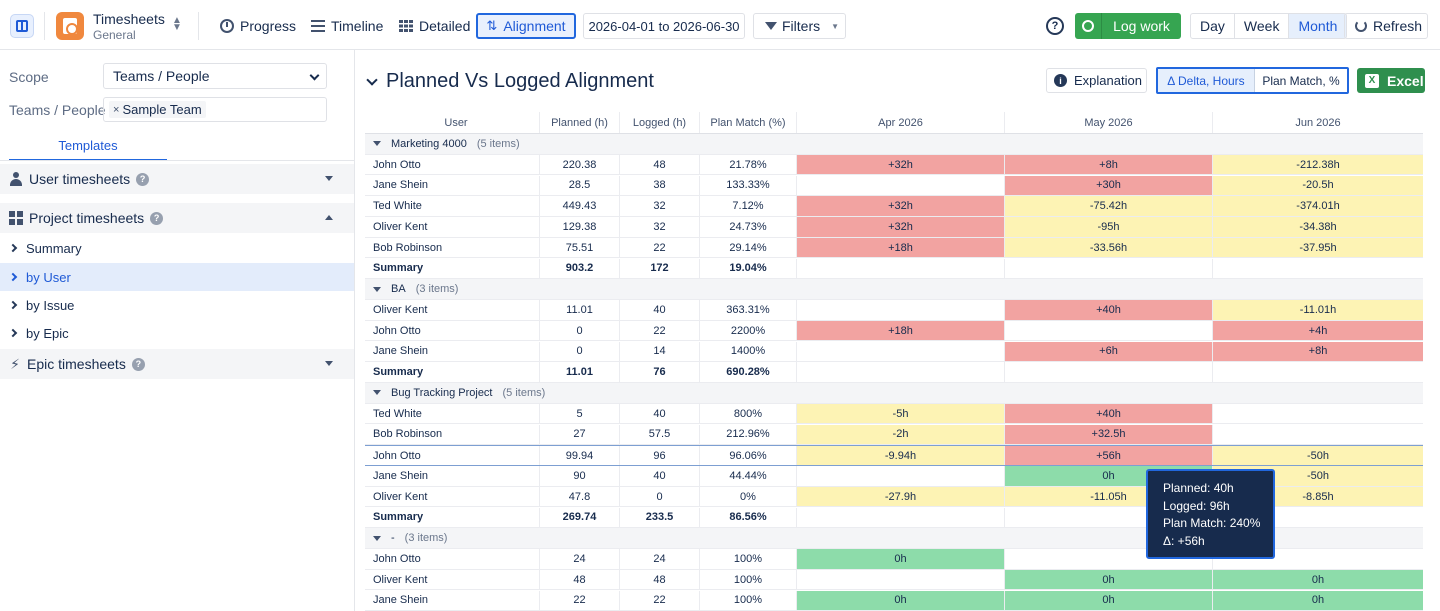  What do you see at coordinates (177, 277) in the screenshot?
I see `sidebar-item-by-user: by User` at bounding box center [177, 277].